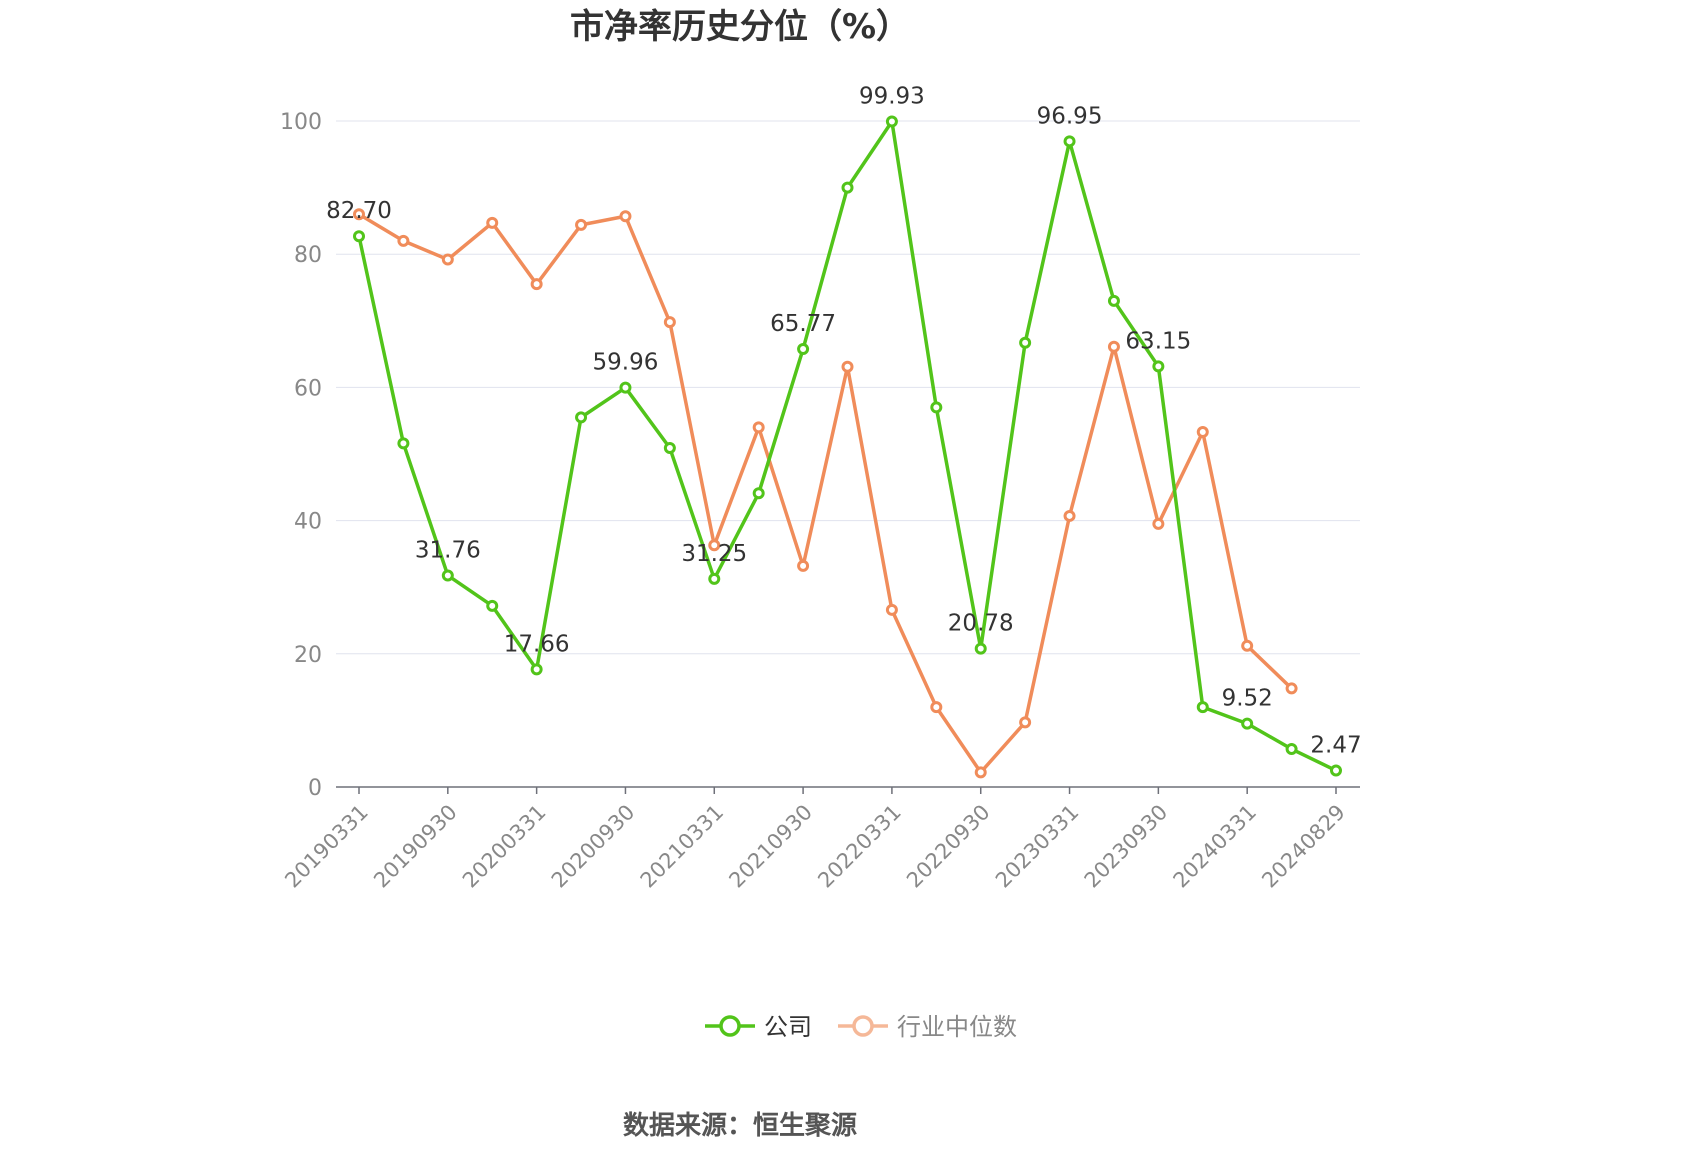  Describe the element at coordinates (448, 550) in the screenshot. I see `data-label: 31.76` at that location.